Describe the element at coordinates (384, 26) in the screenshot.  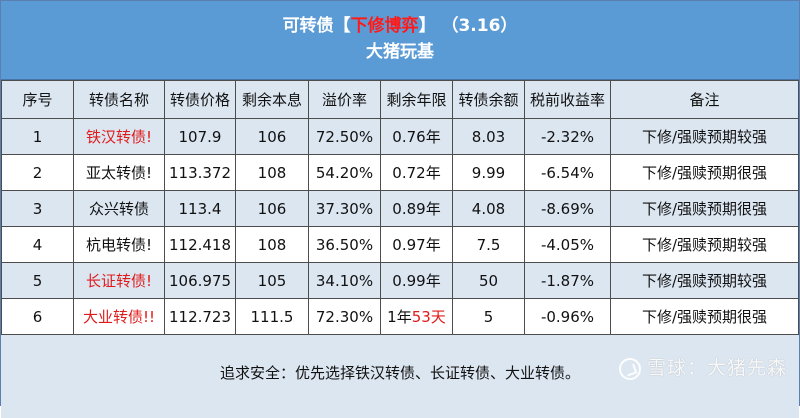
I see `title-highlight: 下修博弈` at that location.